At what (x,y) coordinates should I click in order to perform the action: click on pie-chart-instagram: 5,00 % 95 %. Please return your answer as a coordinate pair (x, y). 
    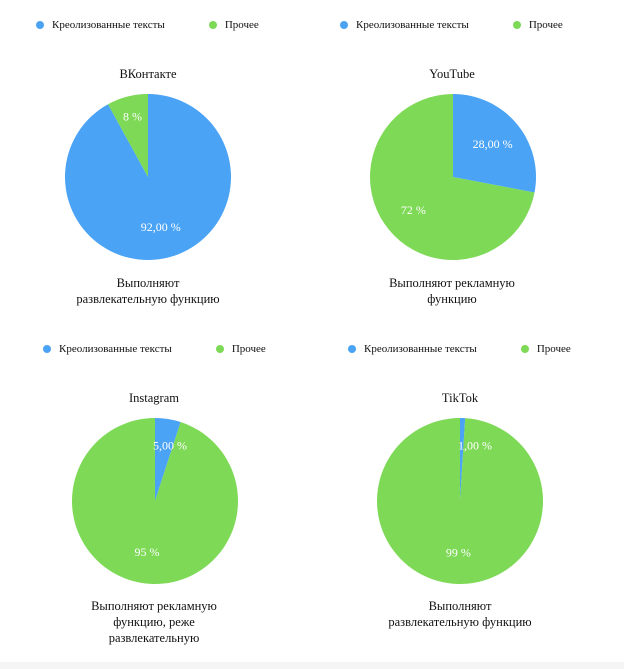
    Looking at the image, I should click on (155, 501).